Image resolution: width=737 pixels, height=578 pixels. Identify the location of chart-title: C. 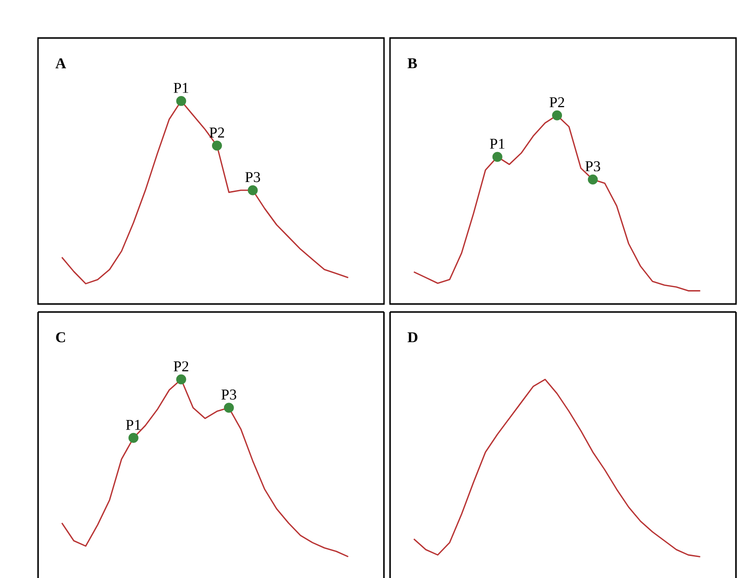
(61, 337).